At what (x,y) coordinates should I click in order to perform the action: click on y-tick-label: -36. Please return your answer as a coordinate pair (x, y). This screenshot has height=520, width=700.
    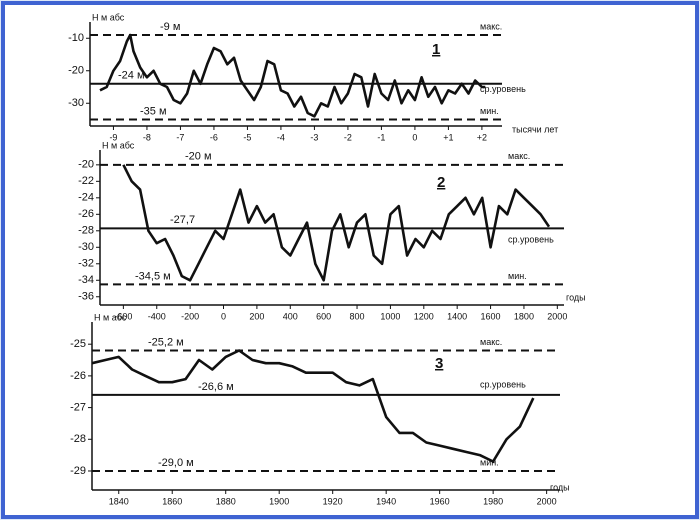
    Looking at the image, I should click on (86, 297).